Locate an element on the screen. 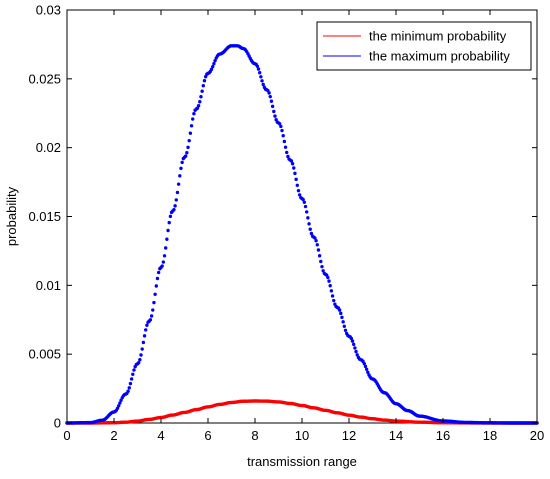 The width and height of the screenshot is (550, 479). y-tick-label: 0.03 is located at coordinates (48, 10).